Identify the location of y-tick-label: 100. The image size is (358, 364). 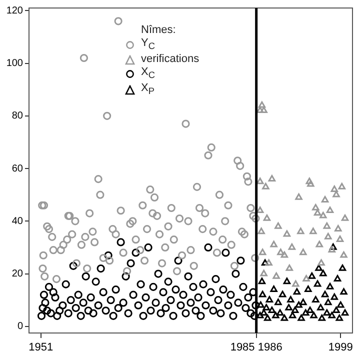
(15, 64).